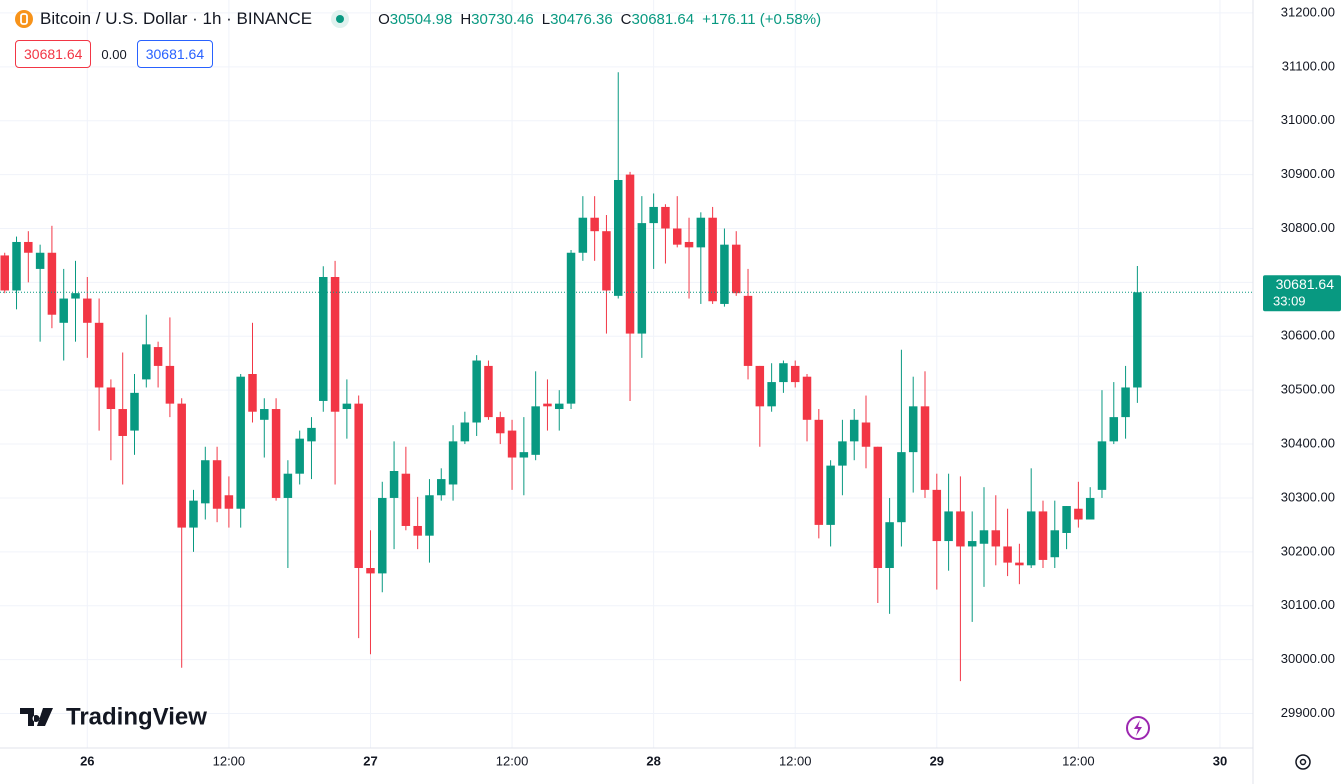  What do you see at coordinates (384, 19) in the screenshot?
I see `ohlc-key: O` at bounding box center [384, 19].